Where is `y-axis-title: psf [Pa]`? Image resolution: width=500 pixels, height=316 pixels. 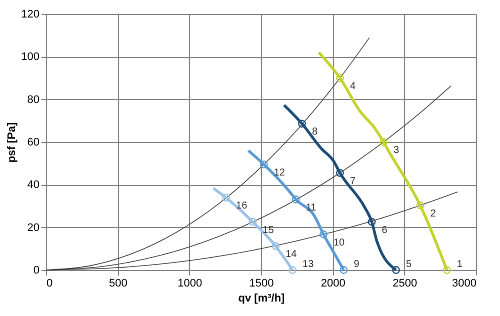
y-axis-title: psf [Pa] is located at coordinates (12, 142).